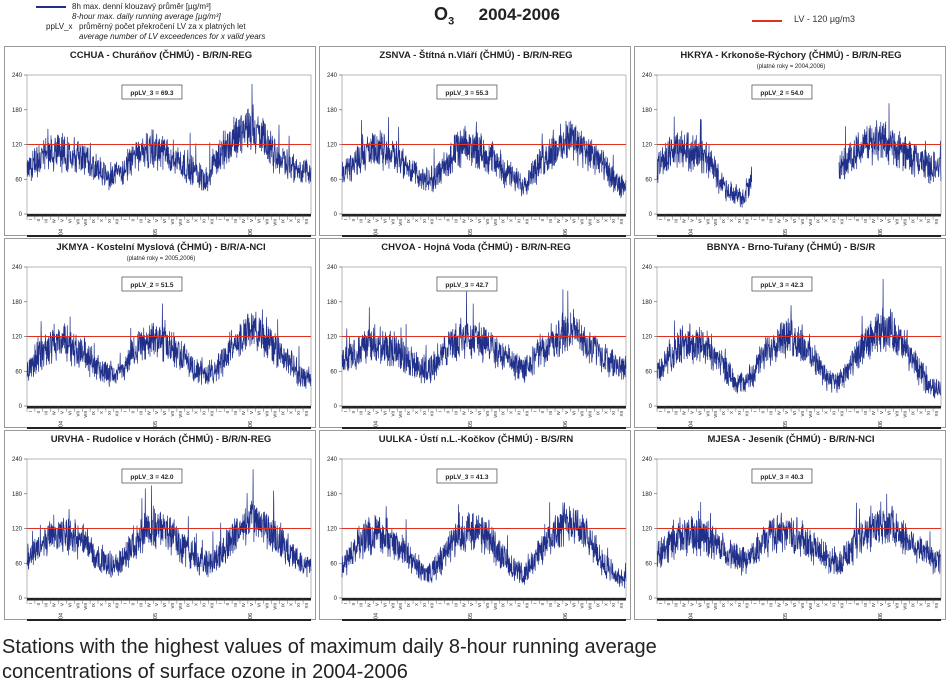 The image size is (950, 691). Describe the element at coordinates (837, 21) in the screenshot. I see `limit-legend: LV - 120 µg/m3` at that location.